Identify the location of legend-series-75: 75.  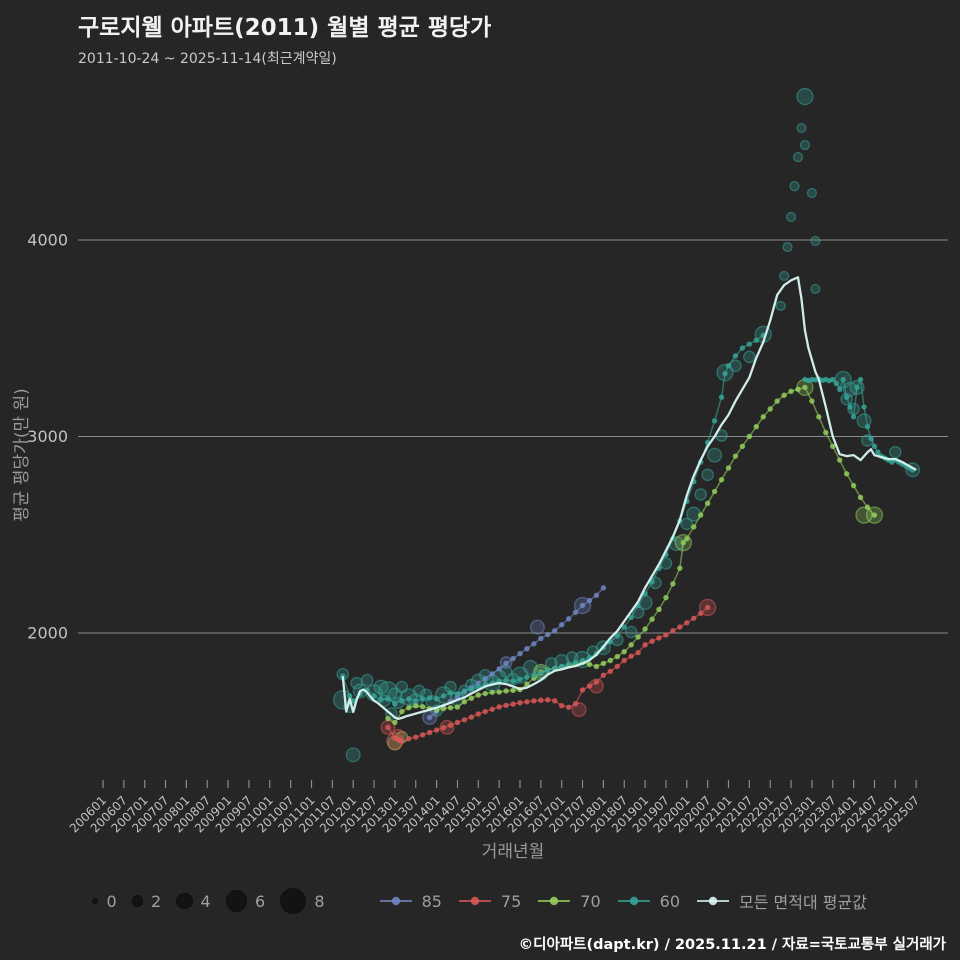
(489, 901).